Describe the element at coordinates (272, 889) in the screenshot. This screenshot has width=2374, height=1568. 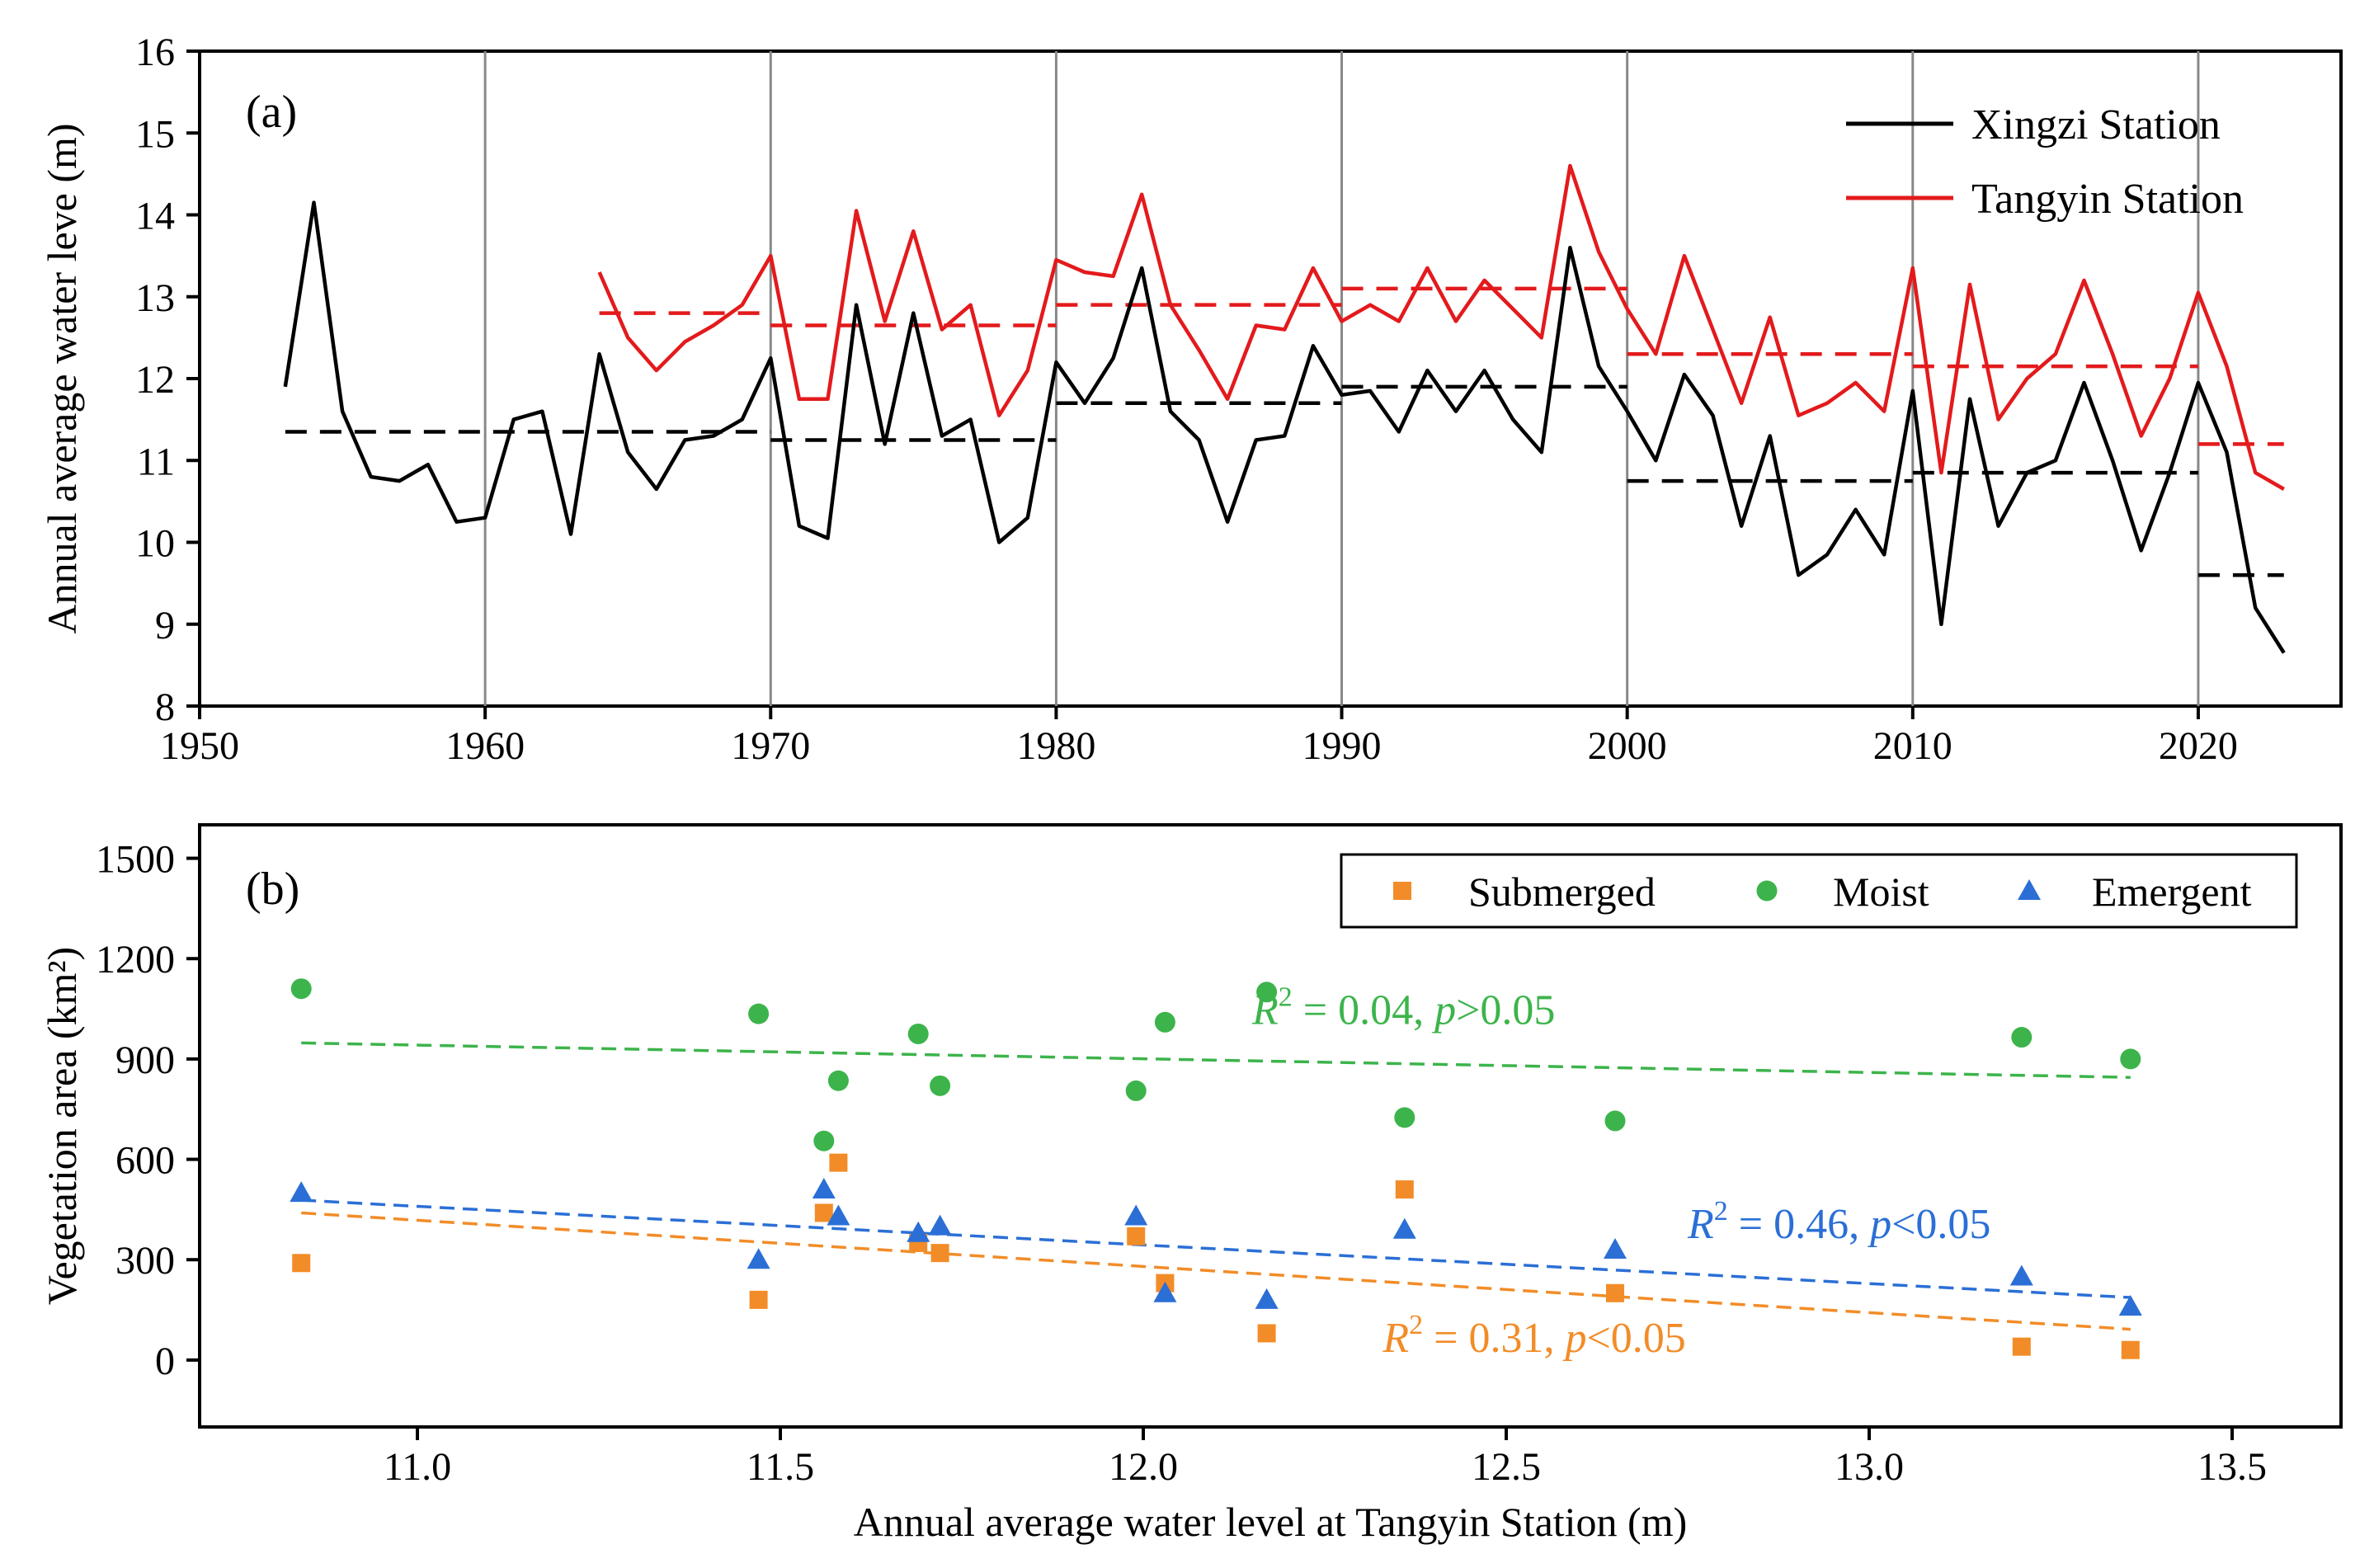
I see `panel-b-label: (b)` at that location.